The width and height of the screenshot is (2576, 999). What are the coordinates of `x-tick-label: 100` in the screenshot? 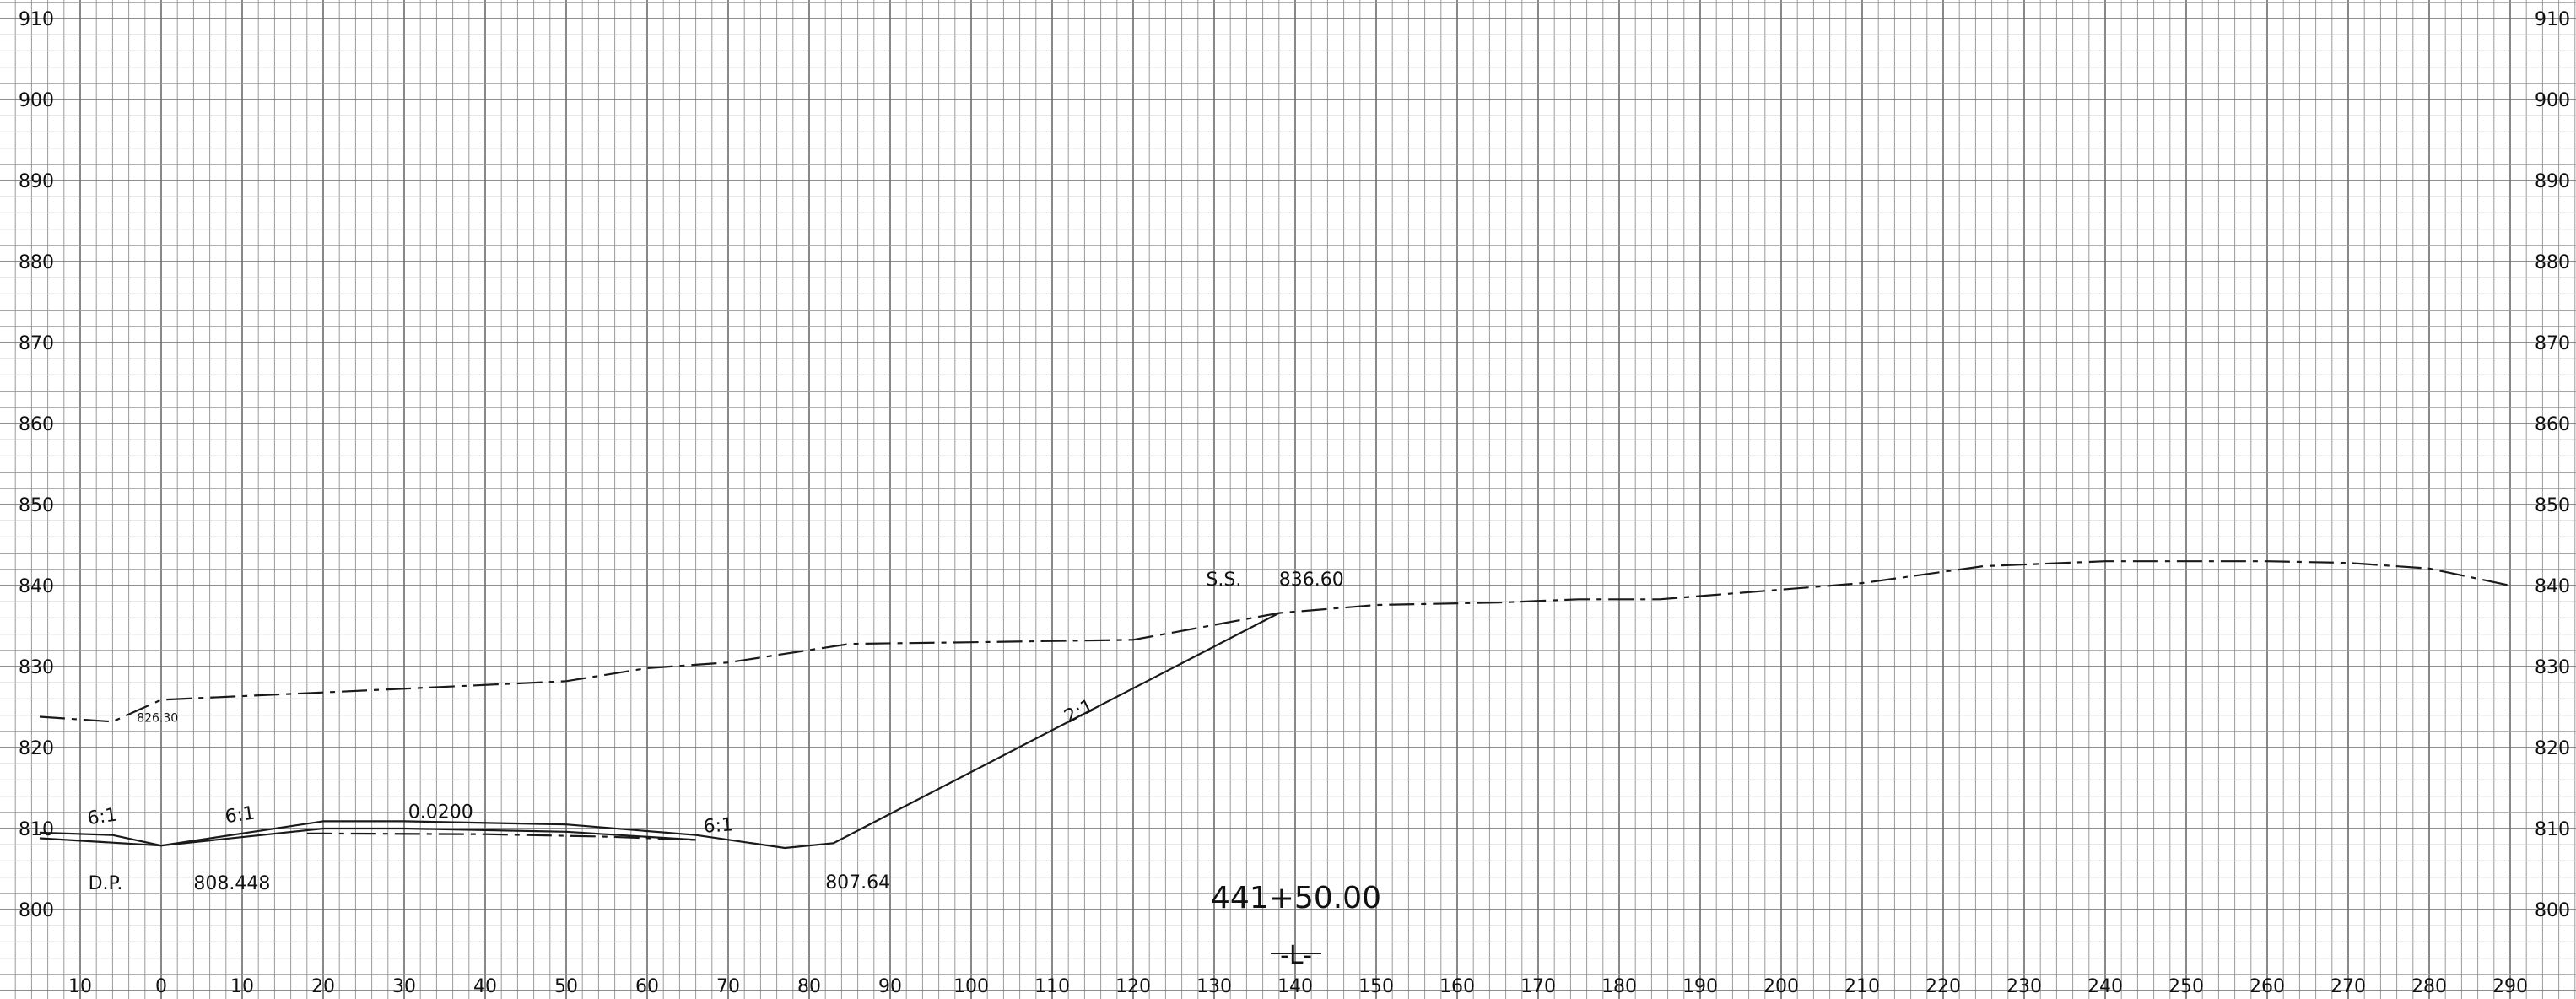 It's located at (971, 986).